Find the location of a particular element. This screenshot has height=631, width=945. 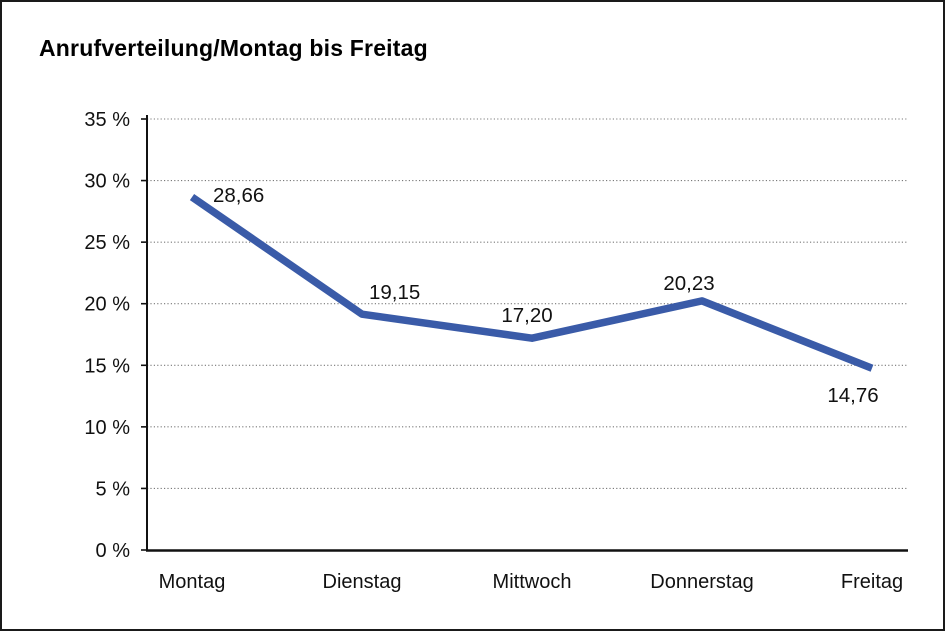

y-tick-label: 25 % is located at coordinates (107, 243).